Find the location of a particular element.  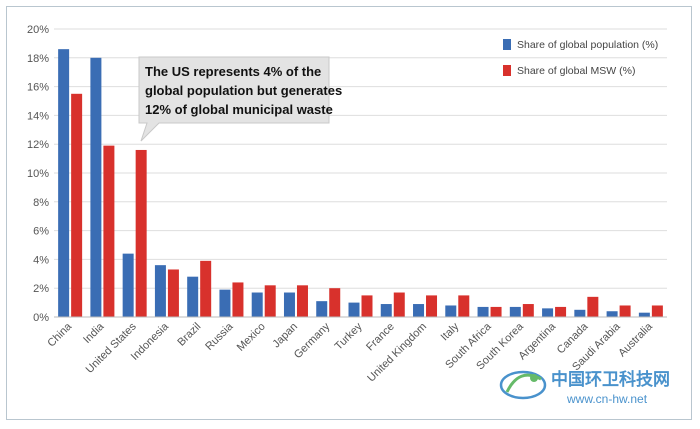

x-tick-label: Mexico is located at coordinates (251, 337).